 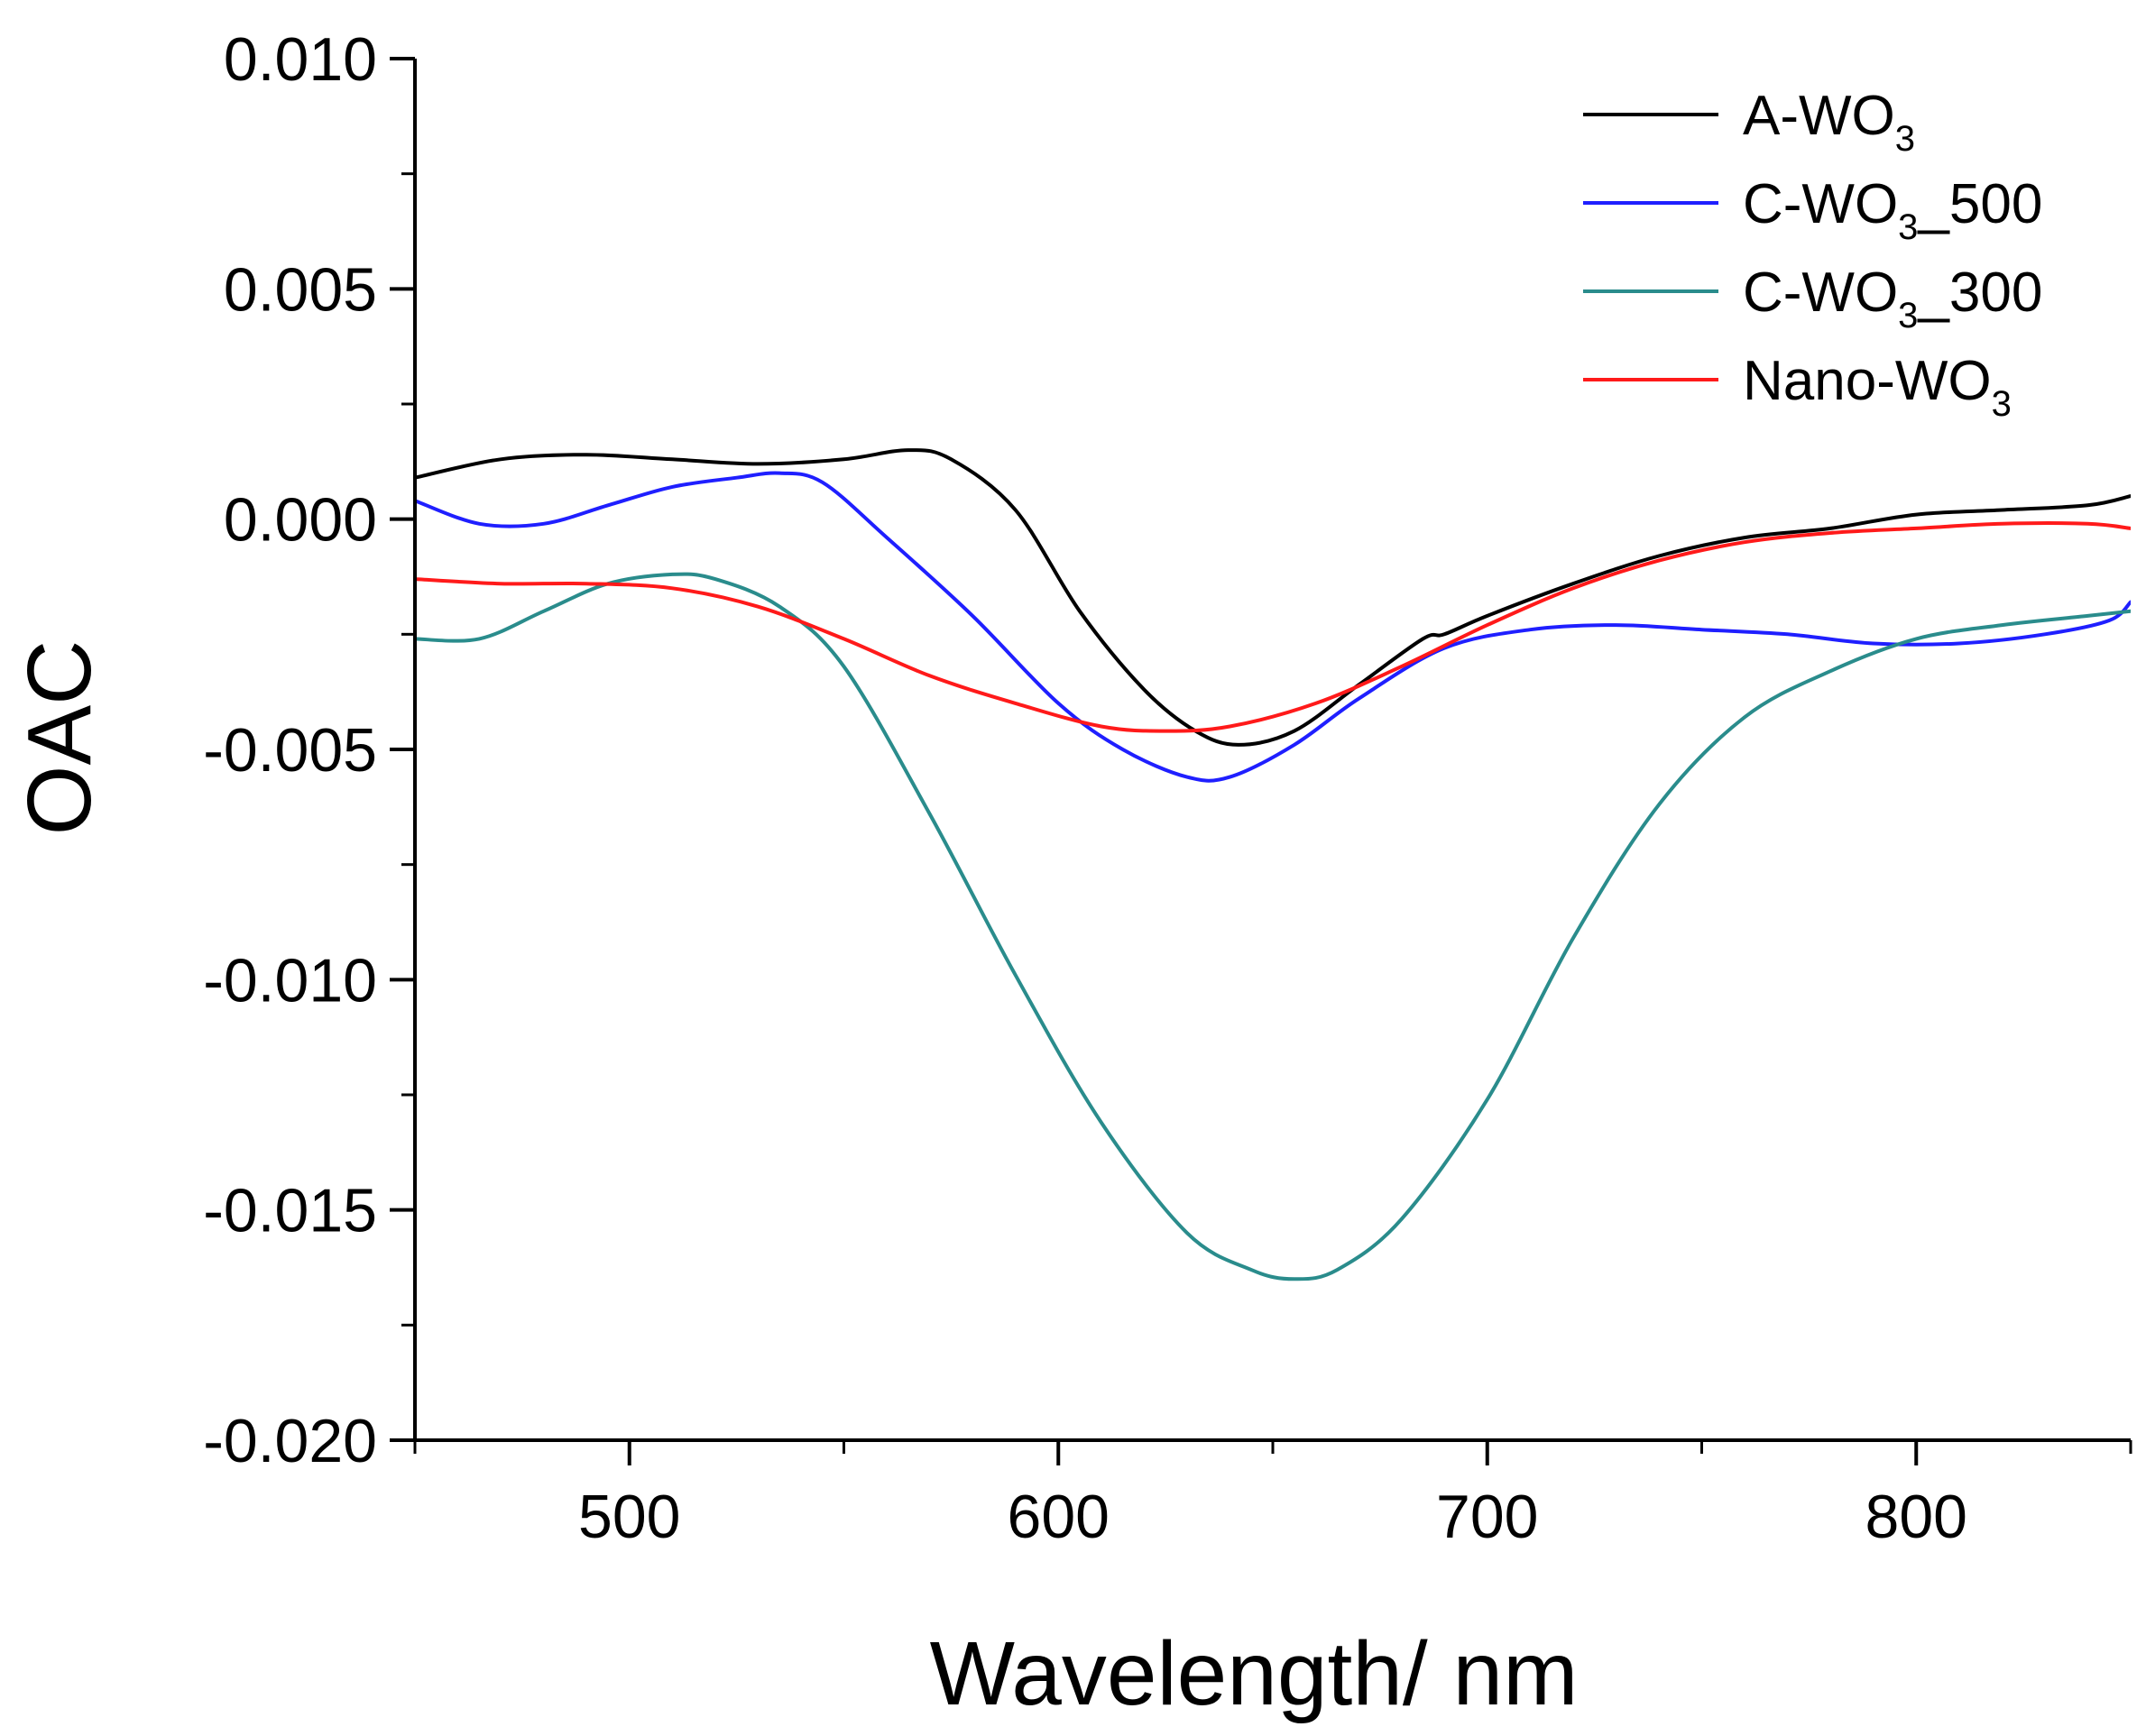 I want to click on legend-item-c-wo3-500: C-WO3_500, so click(x=1812, y=210).